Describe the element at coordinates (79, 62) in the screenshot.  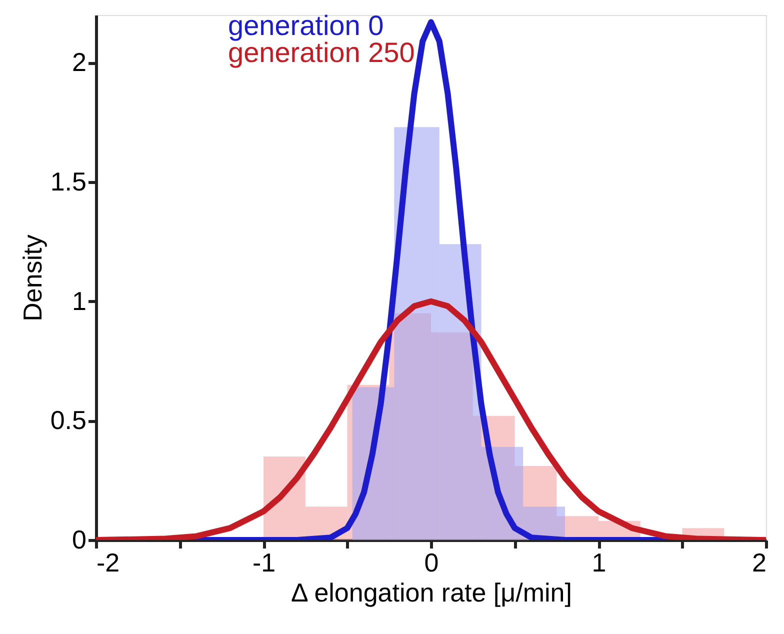
I see `y-tick-label: 2` at that location.